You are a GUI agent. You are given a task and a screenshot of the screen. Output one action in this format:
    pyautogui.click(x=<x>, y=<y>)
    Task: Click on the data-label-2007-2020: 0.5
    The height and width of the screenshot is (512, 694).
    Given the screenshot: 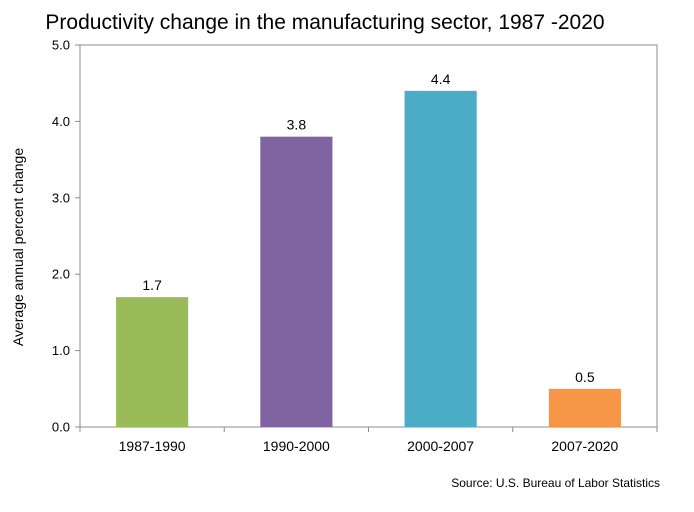 What is the action you would take?
    pyautogui.click(x=585, y=377)
    